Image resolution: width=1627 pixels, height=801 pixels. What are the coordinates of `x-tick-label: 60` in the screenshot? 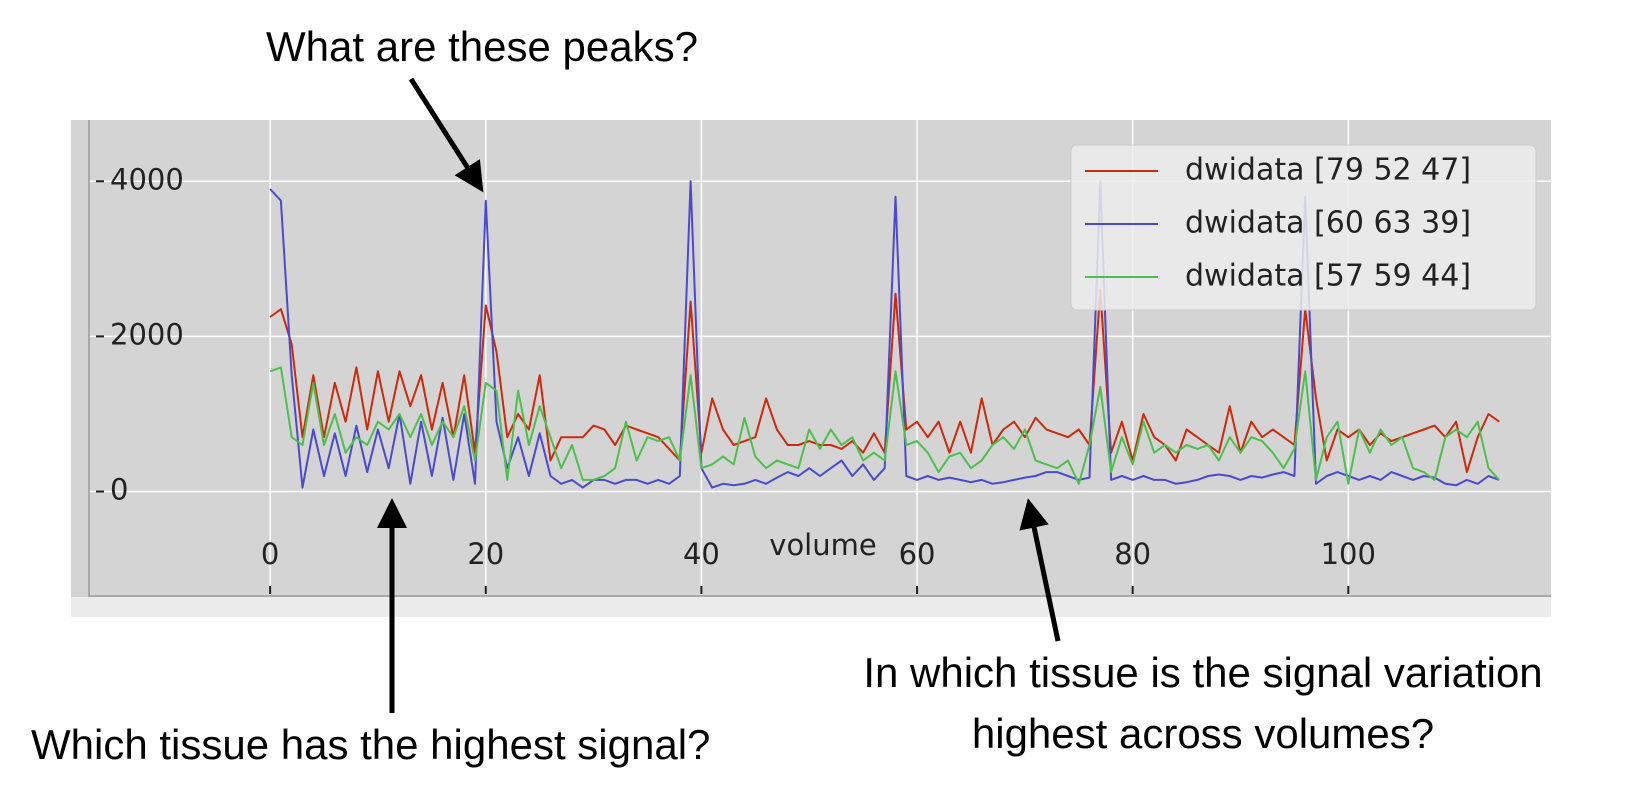 It's located at (917, 554).